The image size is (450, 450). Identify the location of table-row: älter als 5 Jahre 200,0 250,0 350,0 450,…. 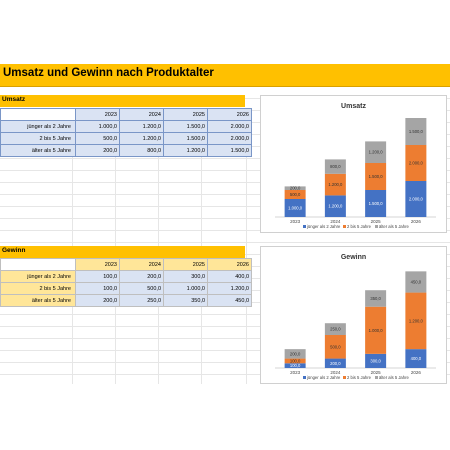
(126, 300).